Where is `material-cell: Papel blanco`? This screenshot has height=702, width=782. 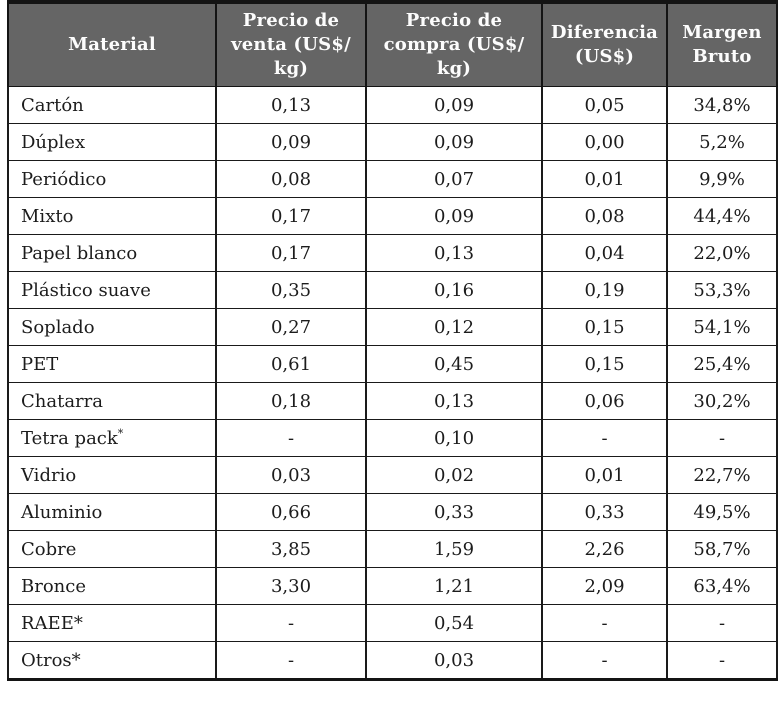 material-cell: Papel blanco is located at coordinates (112, 253).